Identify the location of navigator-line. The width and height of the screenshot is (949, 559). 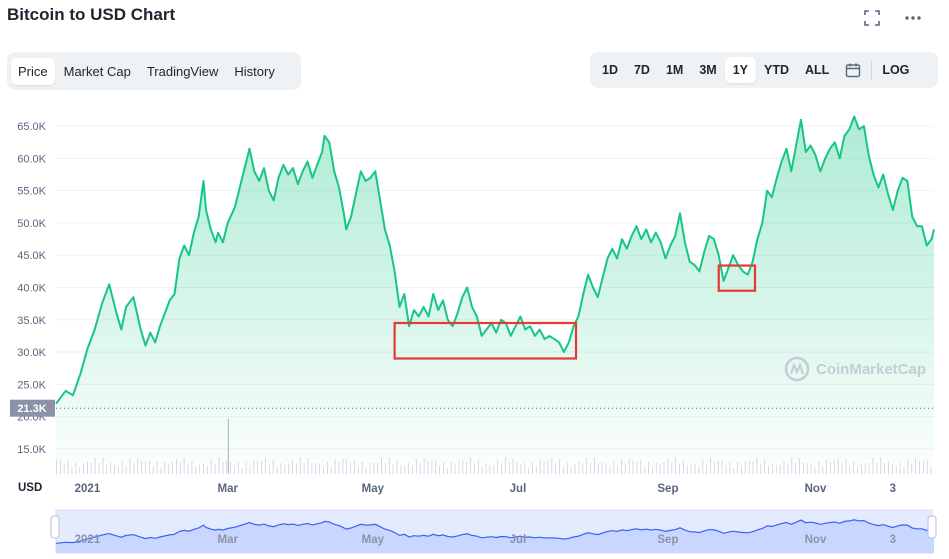
(495, 531).